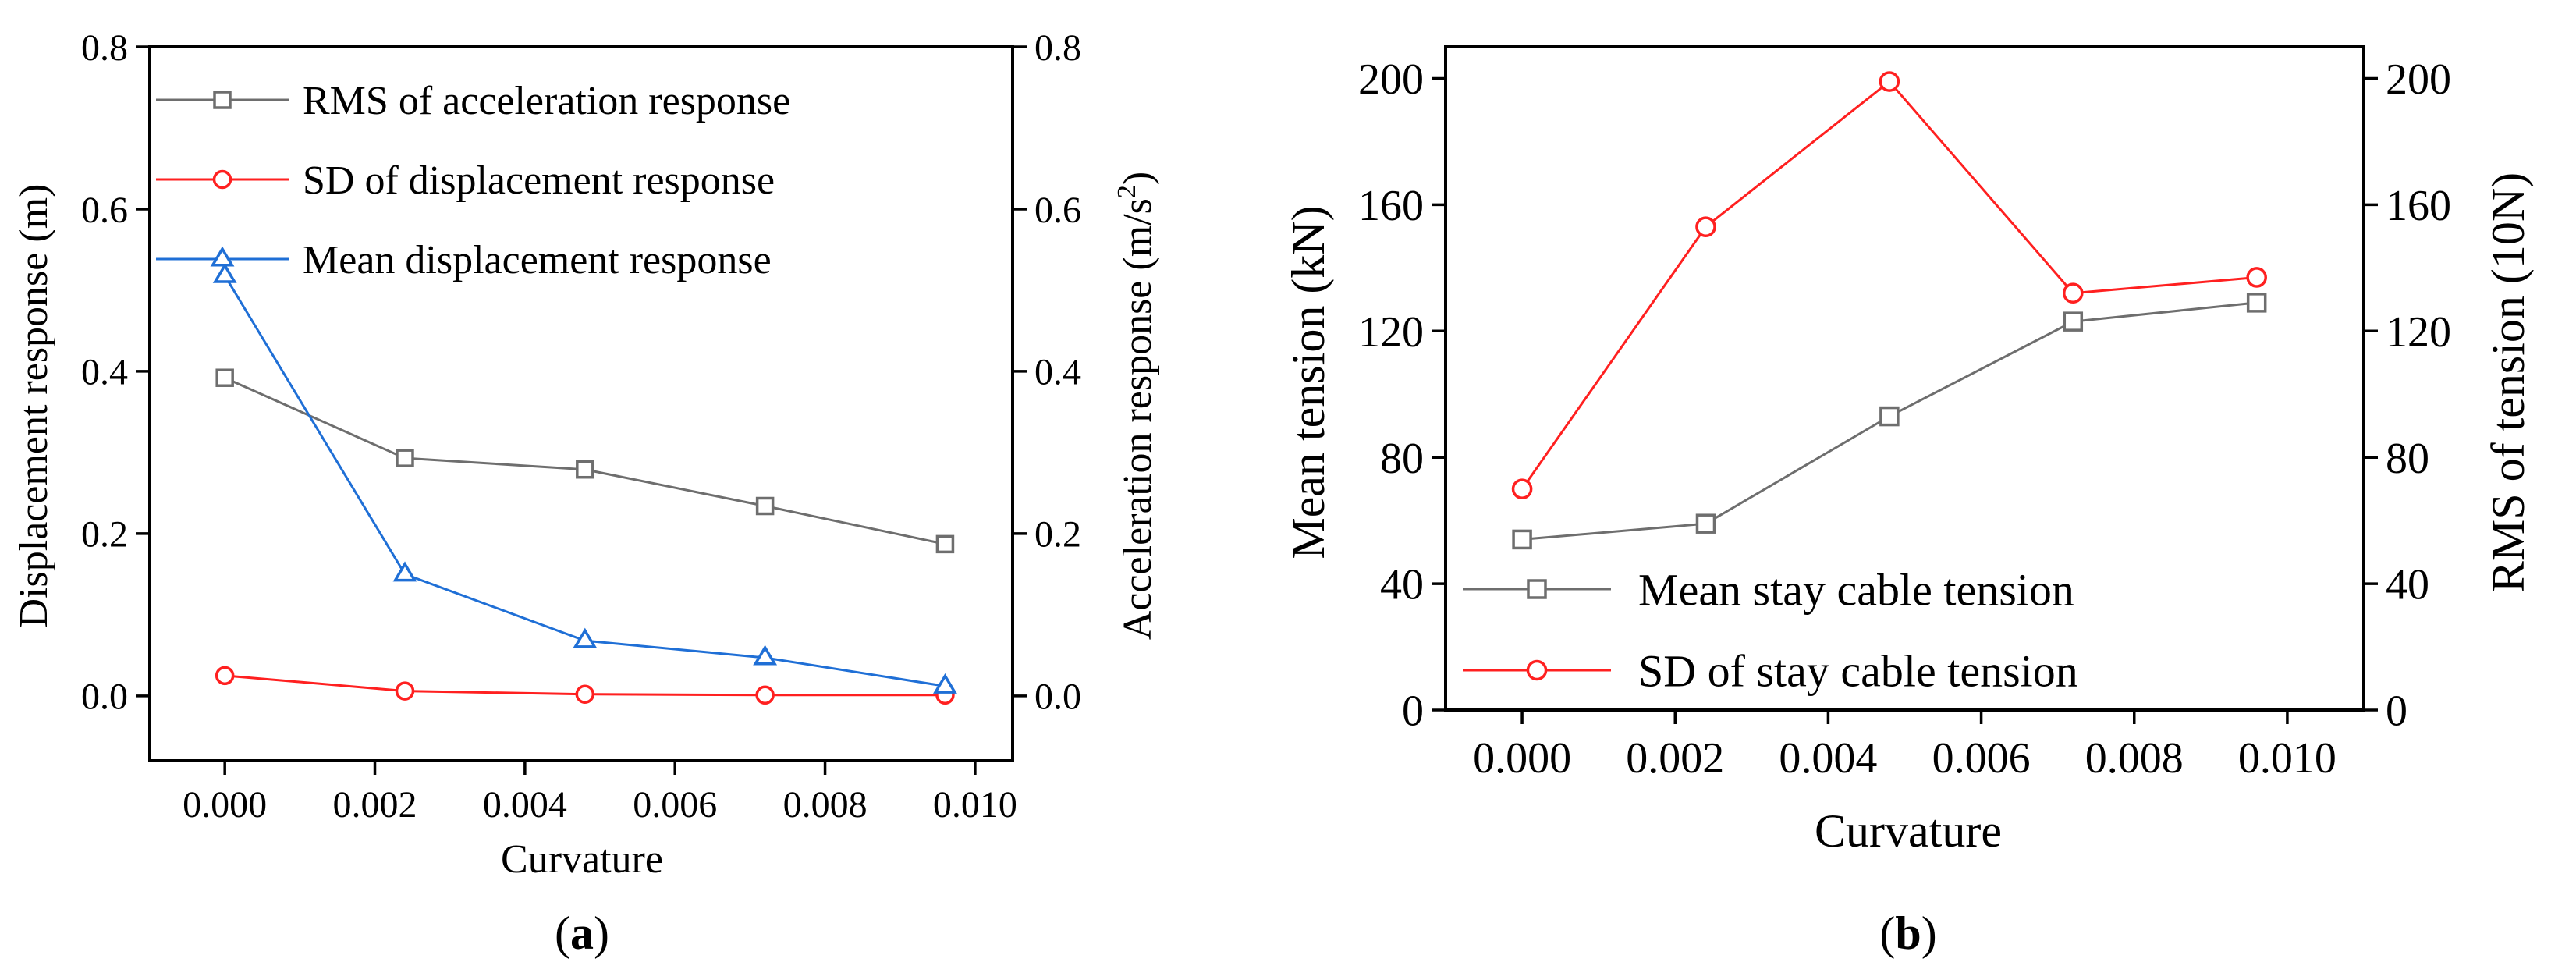 The image size is (2576, 980). Describe the element at coordinates (1413, 712) in the screenshot. I see `left-y-tick-label: 0` at that location.